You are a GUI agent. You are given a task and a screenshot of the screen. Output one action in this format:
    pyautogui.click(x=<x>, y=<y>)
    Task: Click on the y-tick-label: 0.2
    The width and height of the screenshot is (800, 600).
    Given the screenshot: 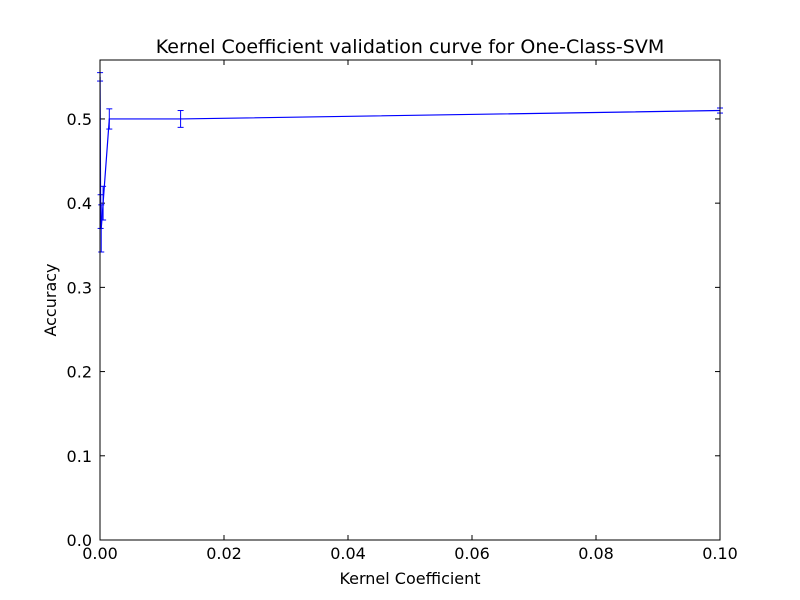 What is the action you would take?
    pyautogui.click(x=79, y=372)
    